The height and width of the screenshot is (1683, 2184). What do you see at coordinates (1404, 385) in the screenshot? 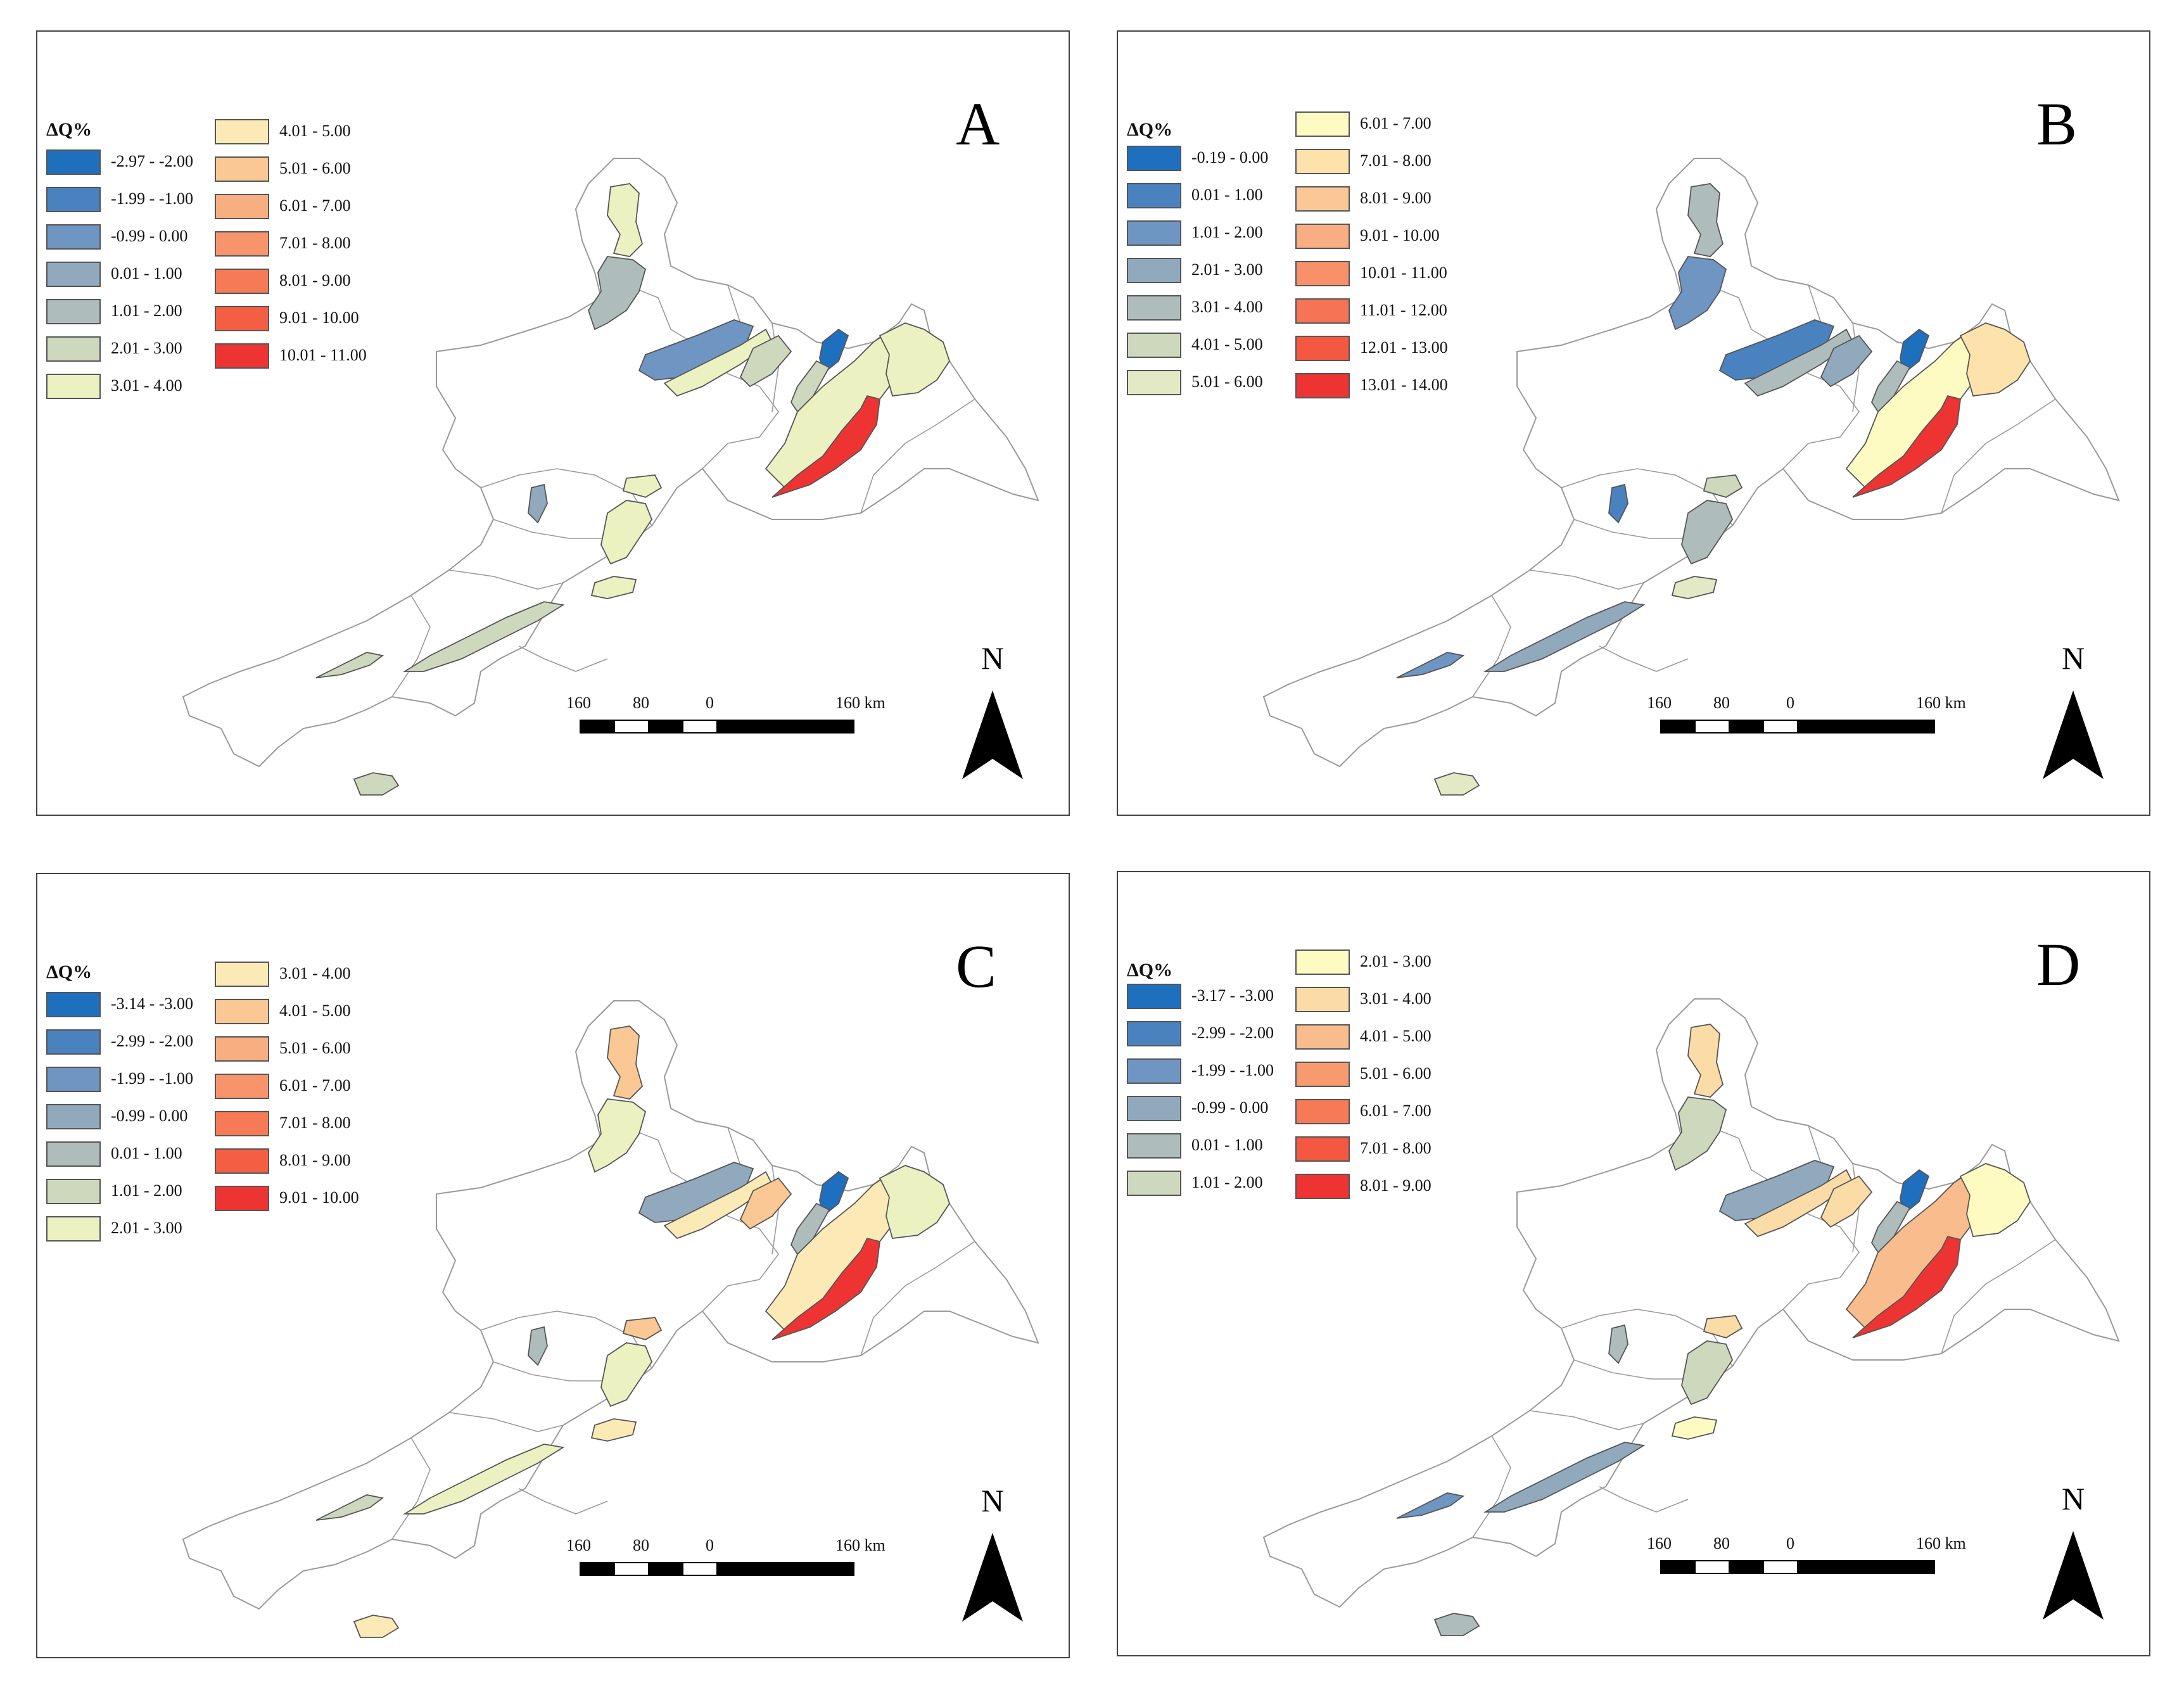
I see `legend-label: 13.01 - 14.00` at bounding box center [1404, 385].